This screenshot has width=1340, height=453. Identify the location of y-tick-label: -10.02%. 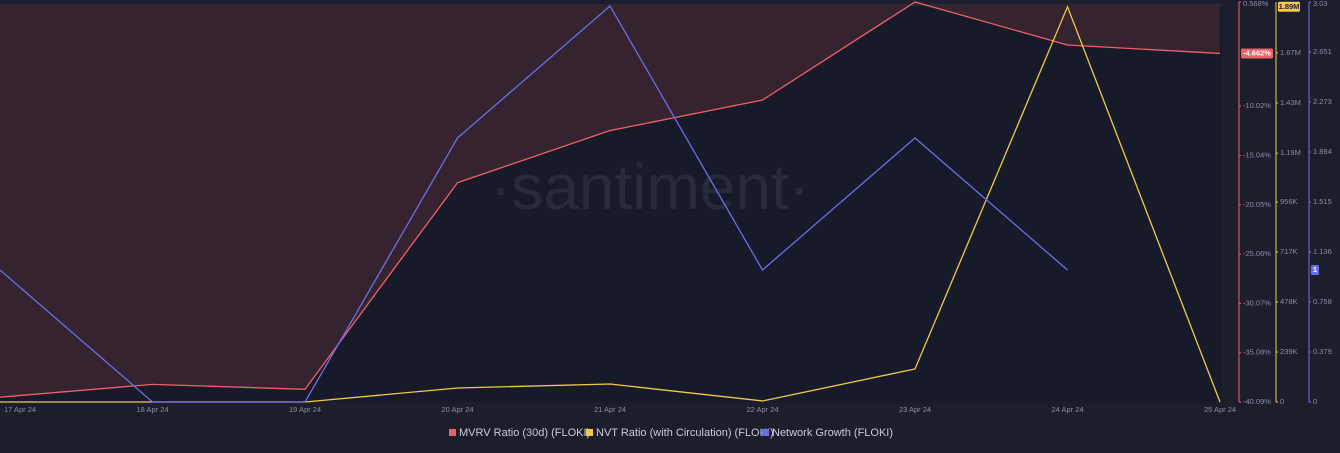
(1257, 105).